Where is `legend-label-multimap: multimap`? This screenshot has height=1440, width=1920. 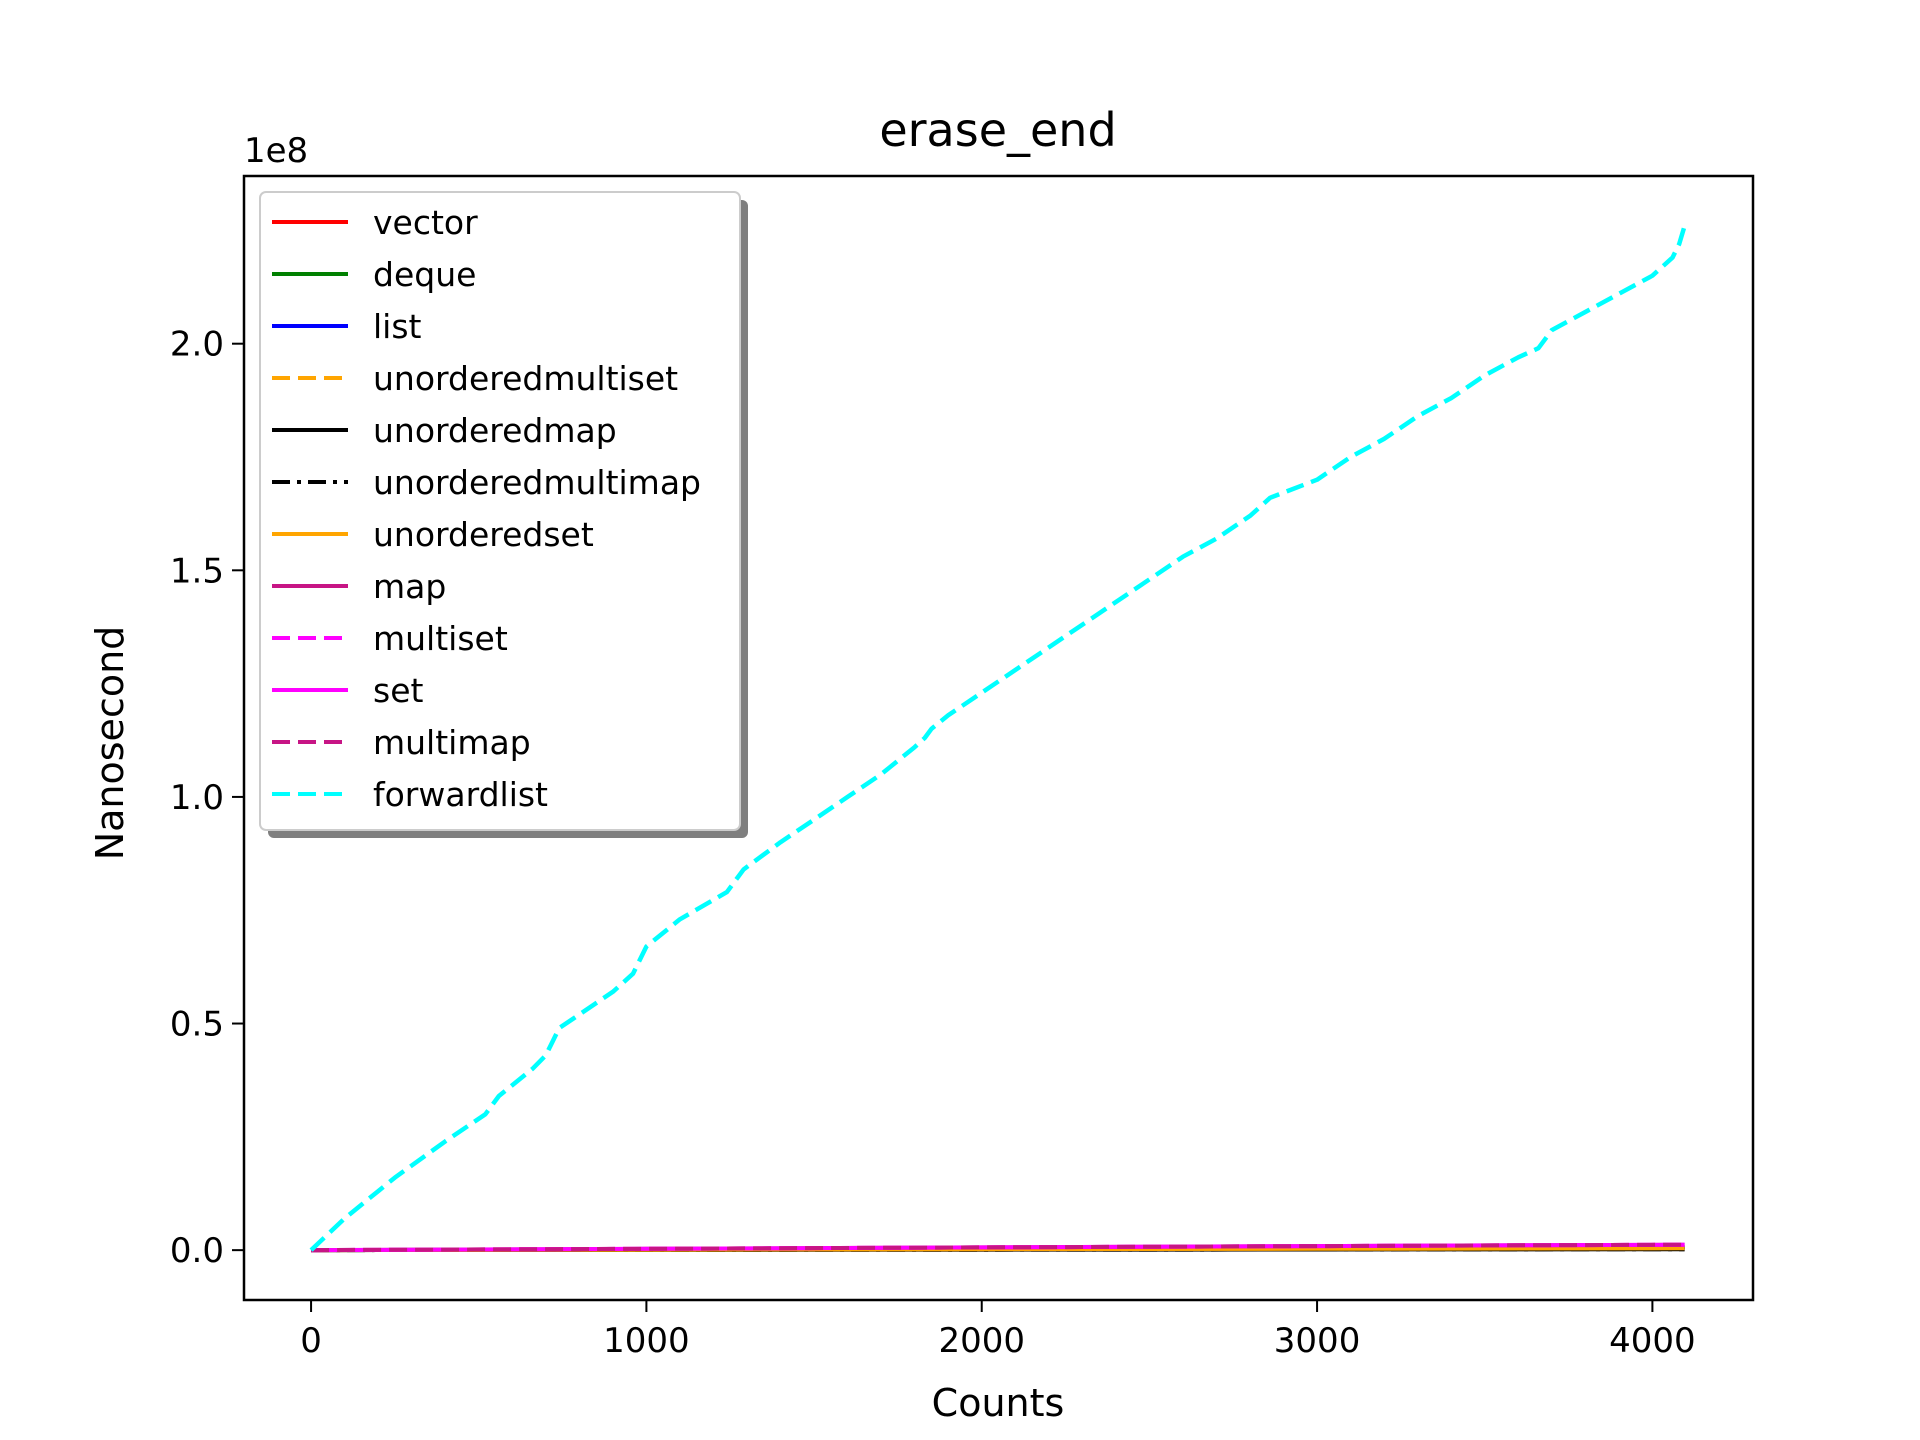 legend-label-multimap: multimap is located at coordinates (452, 742).